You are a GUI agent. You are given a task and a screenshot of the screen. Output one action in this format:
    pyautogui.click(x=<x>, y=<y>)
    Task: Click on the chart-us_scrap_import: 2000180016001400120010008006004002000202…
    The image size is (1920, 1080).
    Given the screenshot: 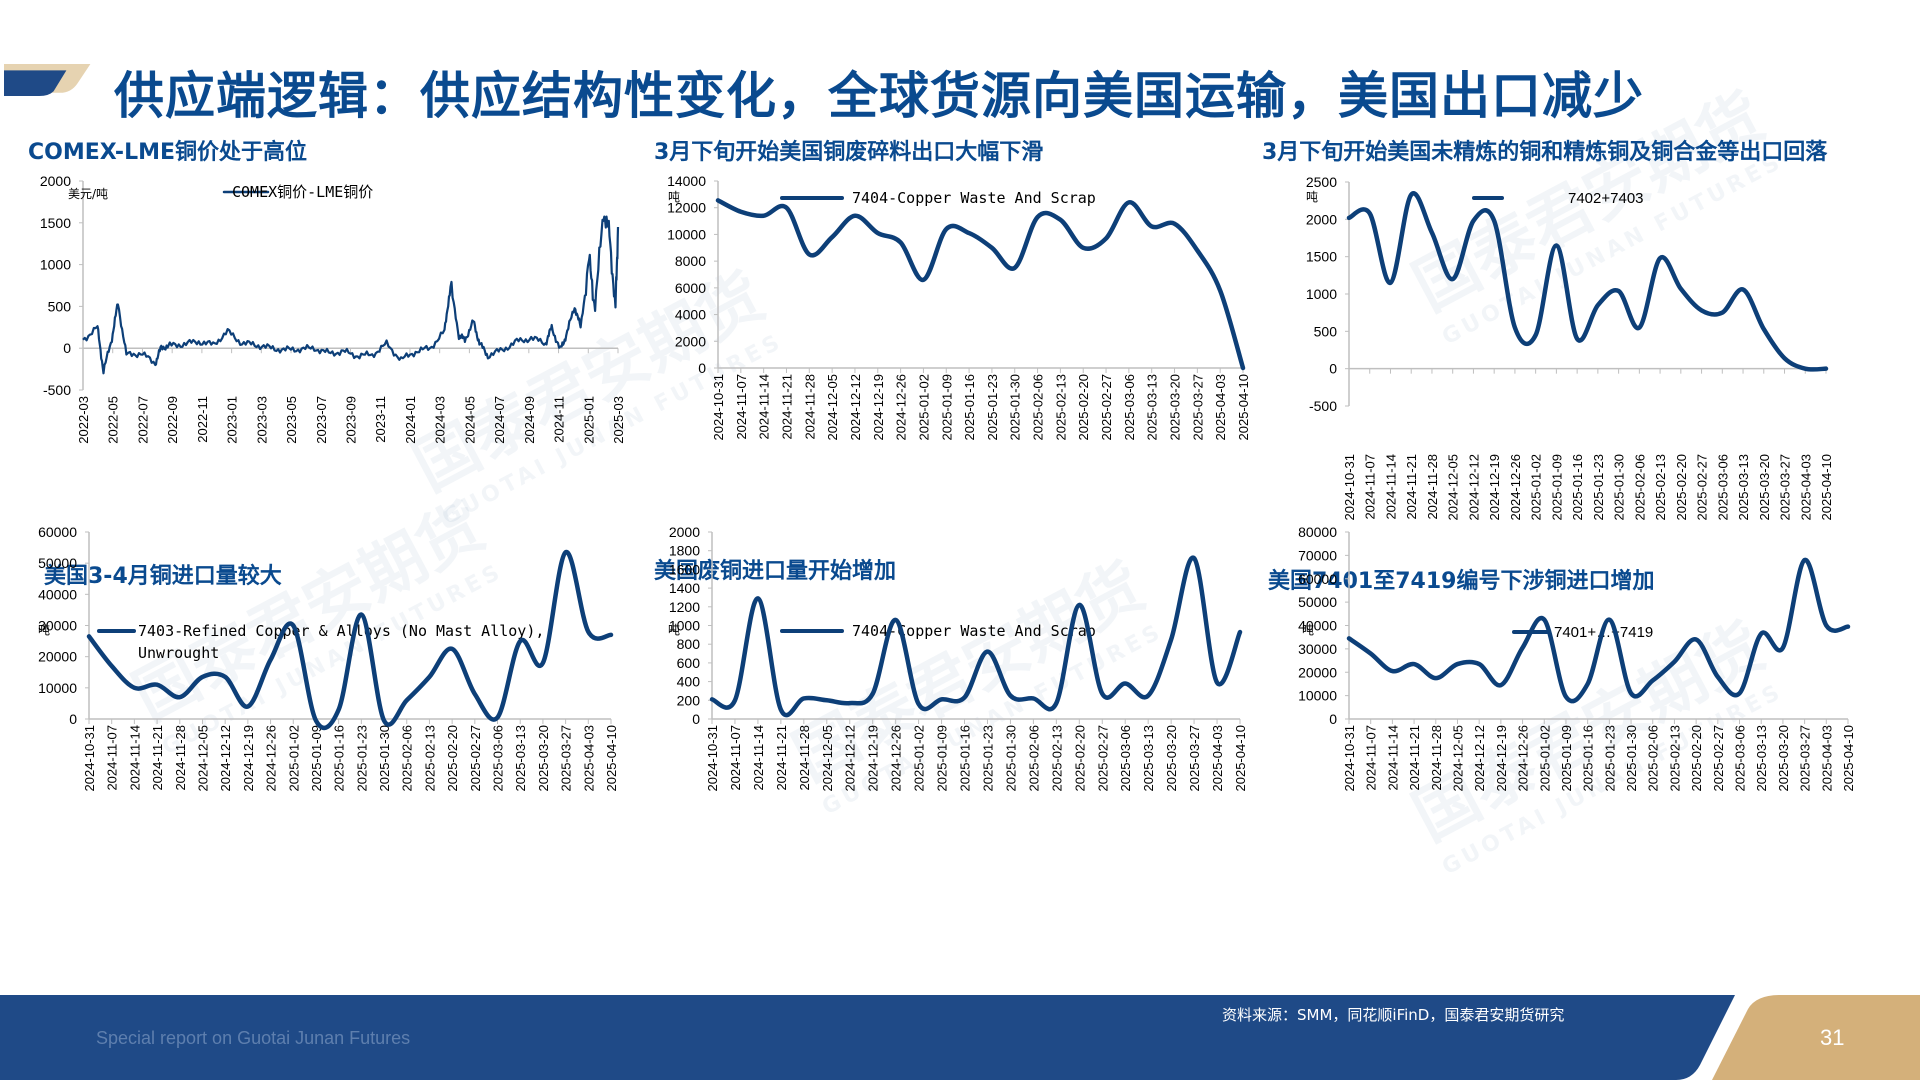 What is the action you would take?
    pyautogui.click(x=958, y=658)
    